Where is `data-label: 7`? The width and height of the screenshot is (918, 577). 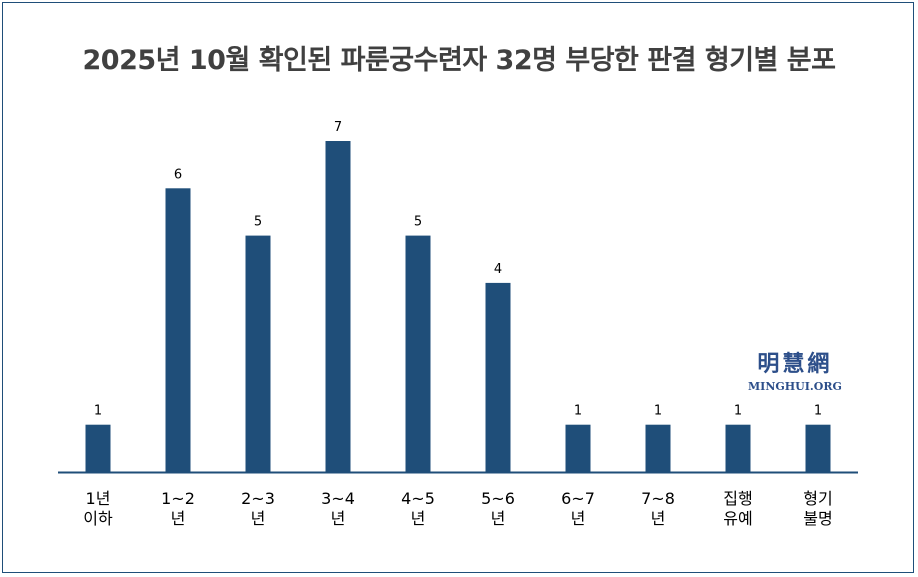 data-label: 7 is located at coordinates (338, 127).